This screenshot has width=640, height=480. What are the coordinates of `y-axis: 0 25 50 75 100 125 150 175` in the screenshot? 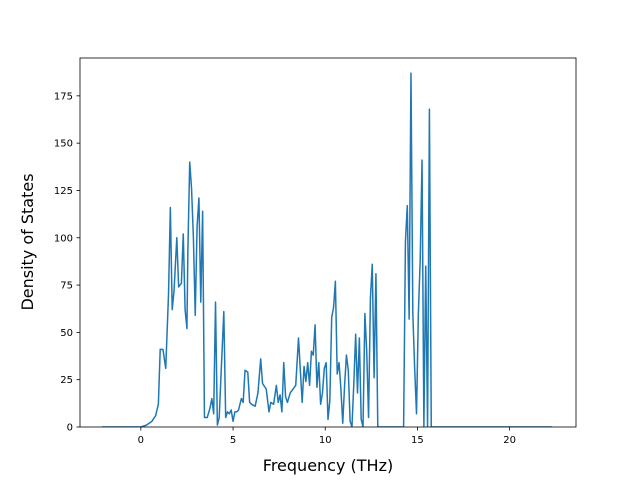 It's located at (67, 262).